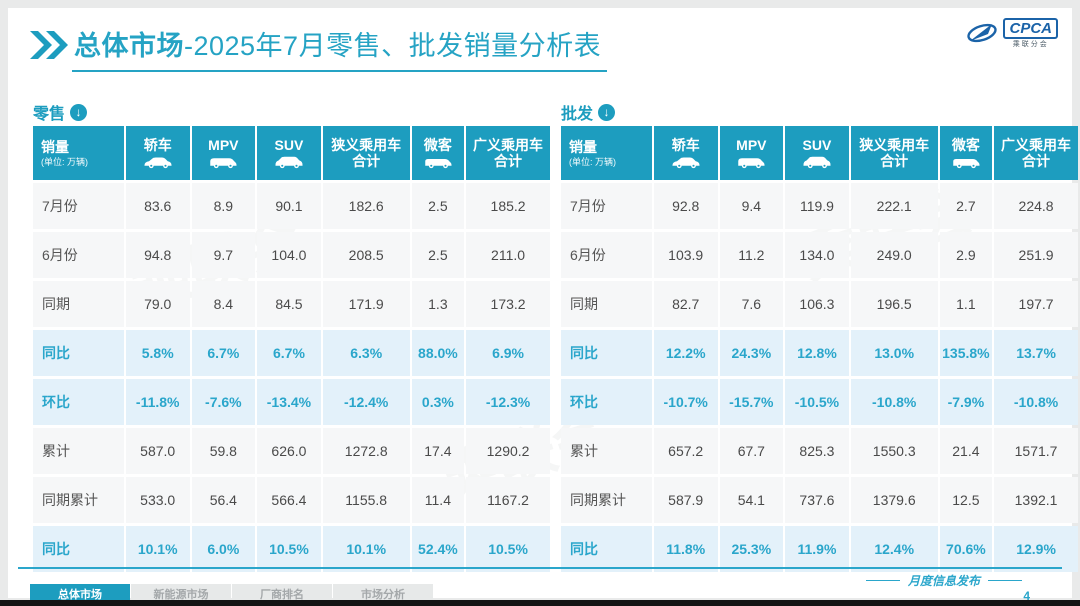  What do you see at coordinates (894, 304) in the screenshot?
I see `table-cell: 196.5` at bounding box center [894, 304].